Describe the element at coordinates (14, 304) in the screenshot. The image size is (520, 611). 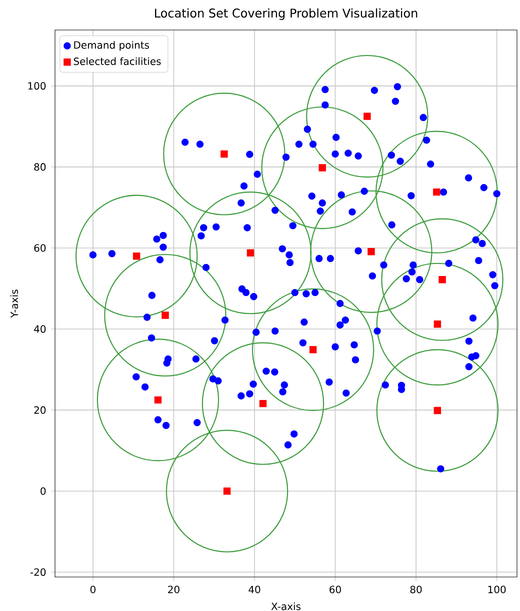
I see `y-axis-title: Y-axis` at that location.